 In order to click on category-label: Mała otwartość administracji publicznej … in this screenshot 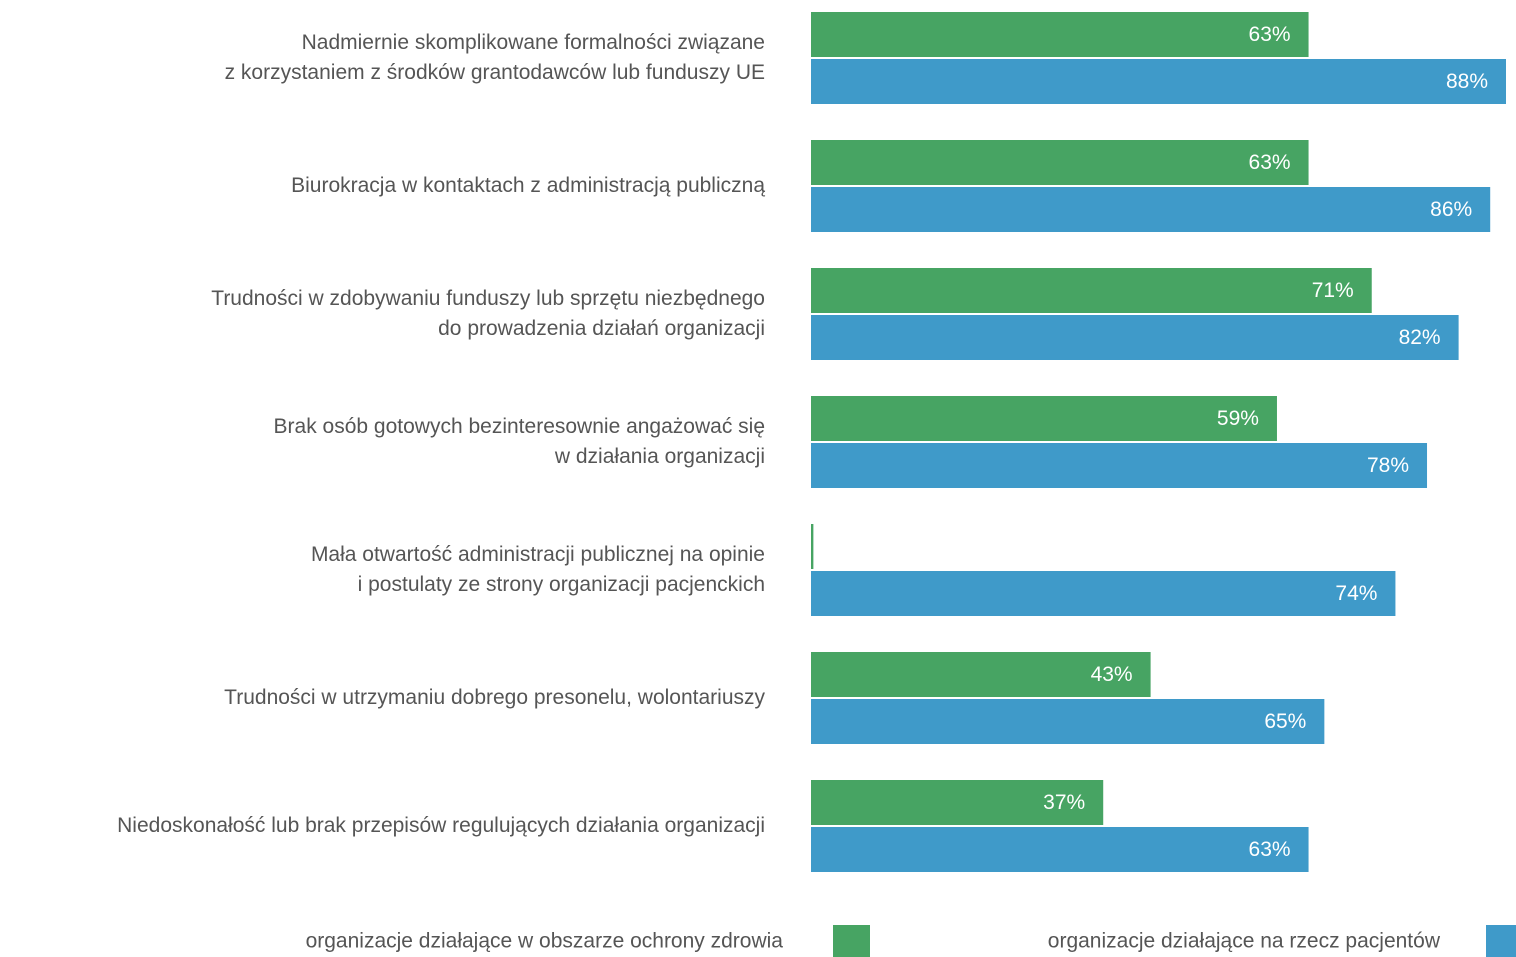, I will do `click(537, 569)`.